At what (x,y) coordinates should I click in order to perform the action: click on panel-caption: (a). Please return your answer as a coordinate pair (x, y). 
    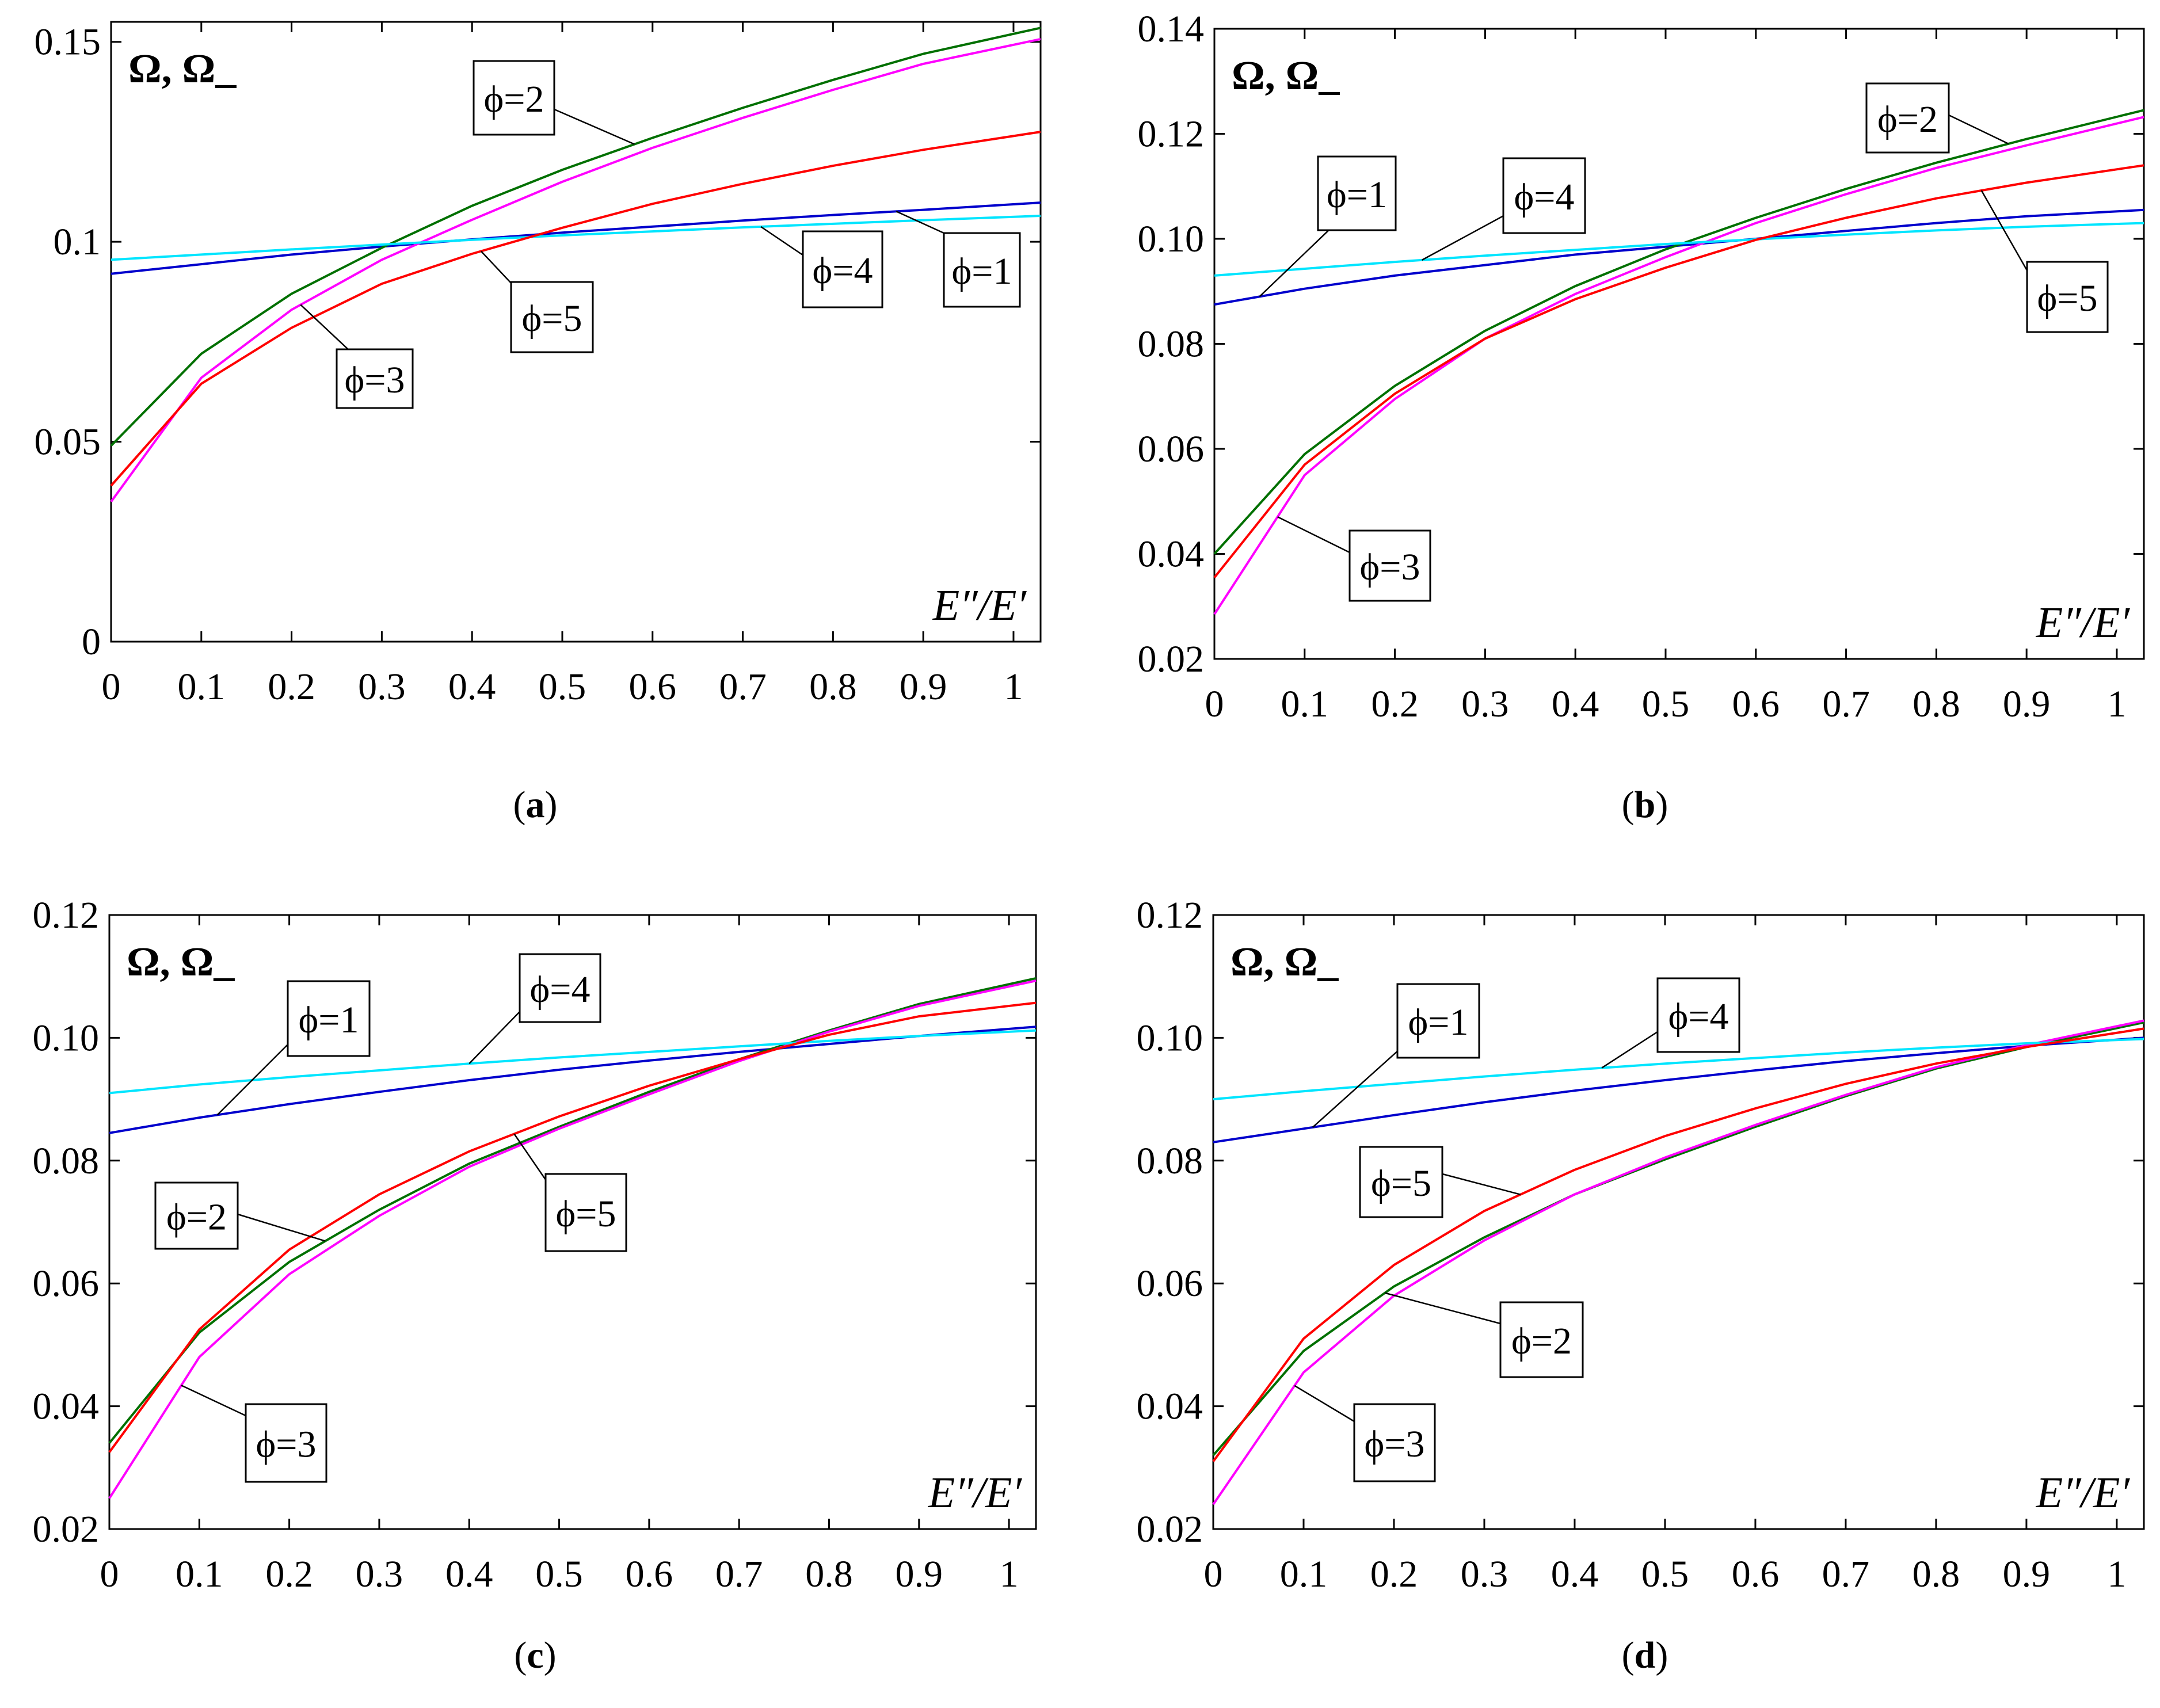
    Looking at the image, I should click on (535, 805).